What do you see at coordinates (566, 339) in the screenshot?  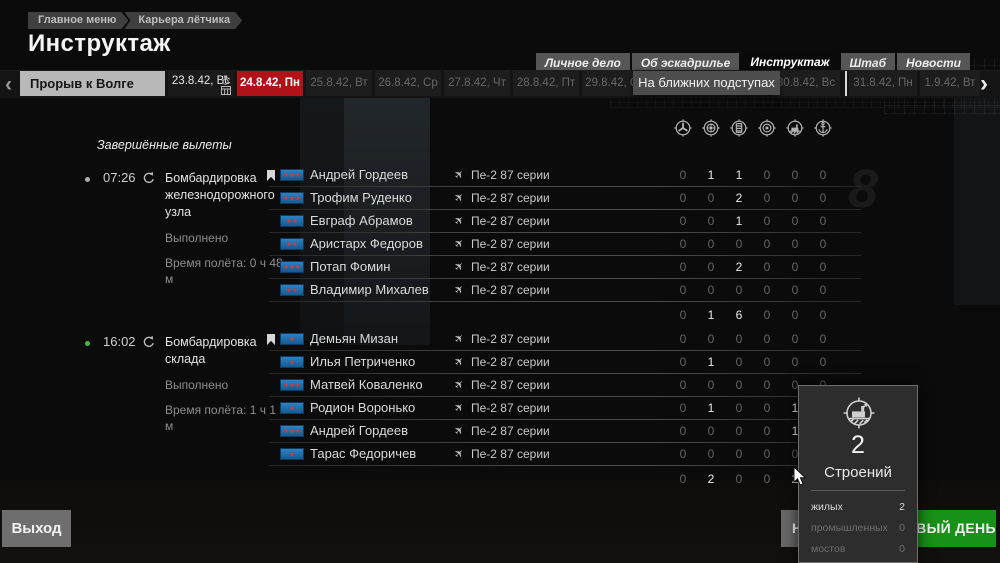 I see `pilot-row: Демьян Мизан ✈ Пе-2 87 серии 0 0 0 0 0 0` at bounding box center [566, 339].